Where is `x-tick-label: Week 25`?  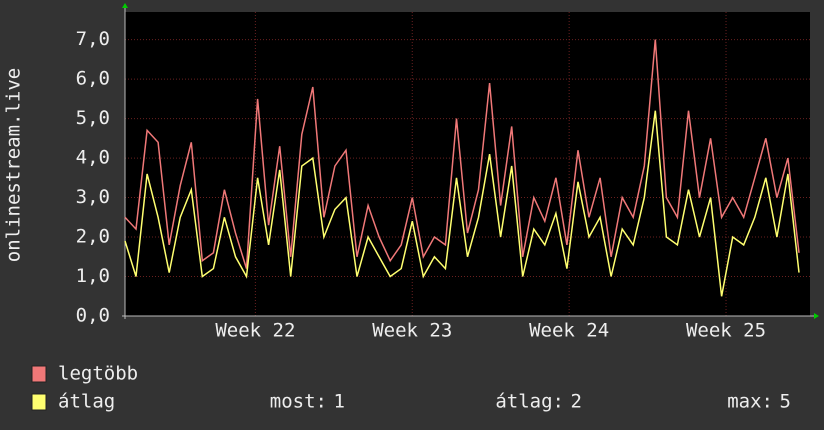 x-tick-label: Week 25 is located at coordinates (726, 331).